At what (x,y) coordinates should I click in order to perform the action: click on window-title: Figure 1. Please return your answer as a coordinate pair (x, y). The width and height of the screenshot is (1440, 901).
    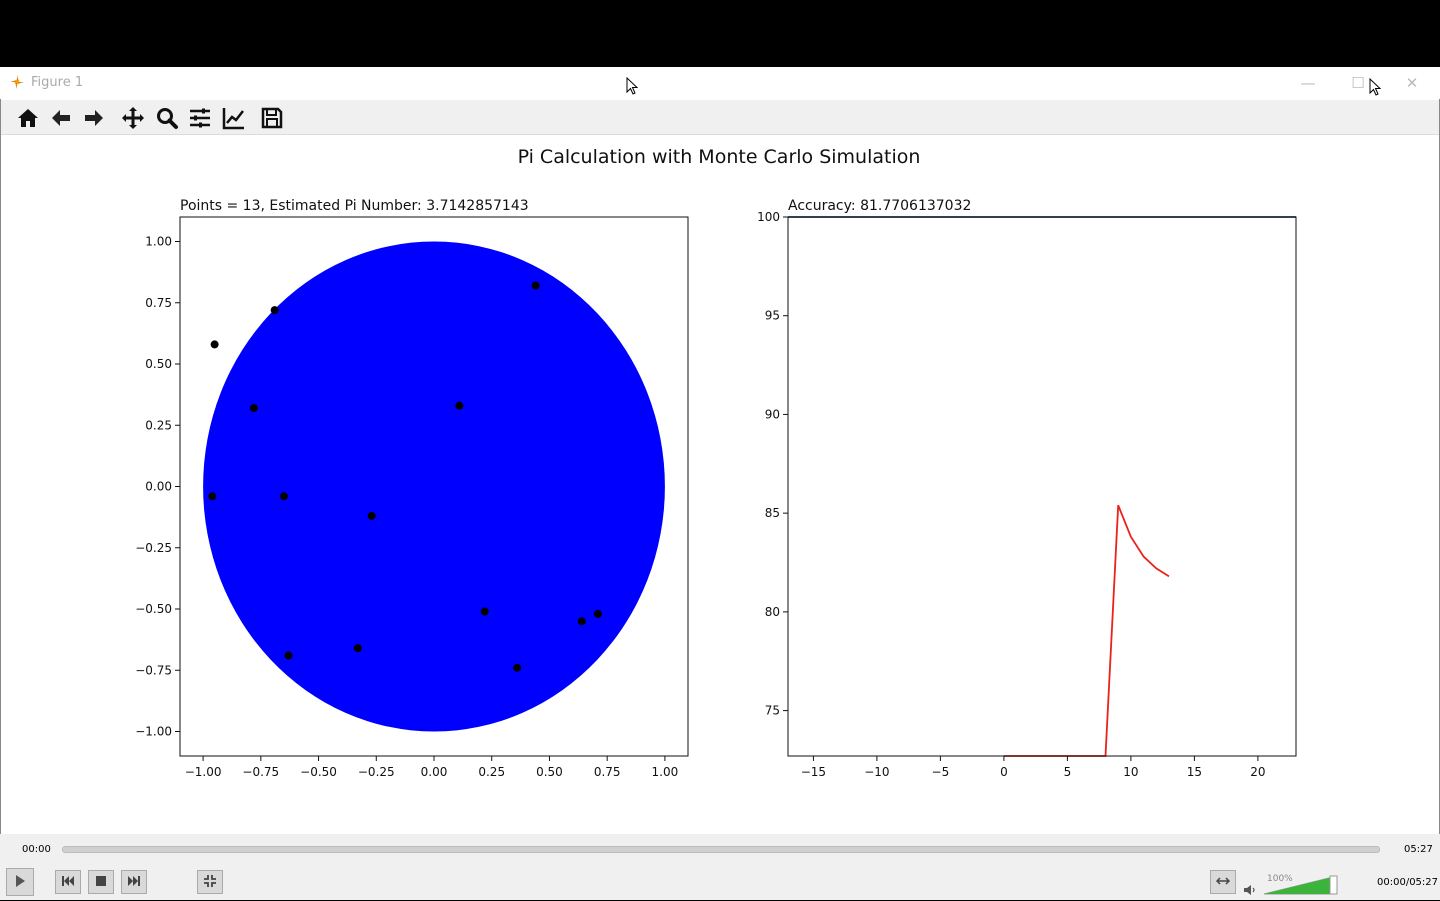
    Looking at the image, I should click on (57, 82).